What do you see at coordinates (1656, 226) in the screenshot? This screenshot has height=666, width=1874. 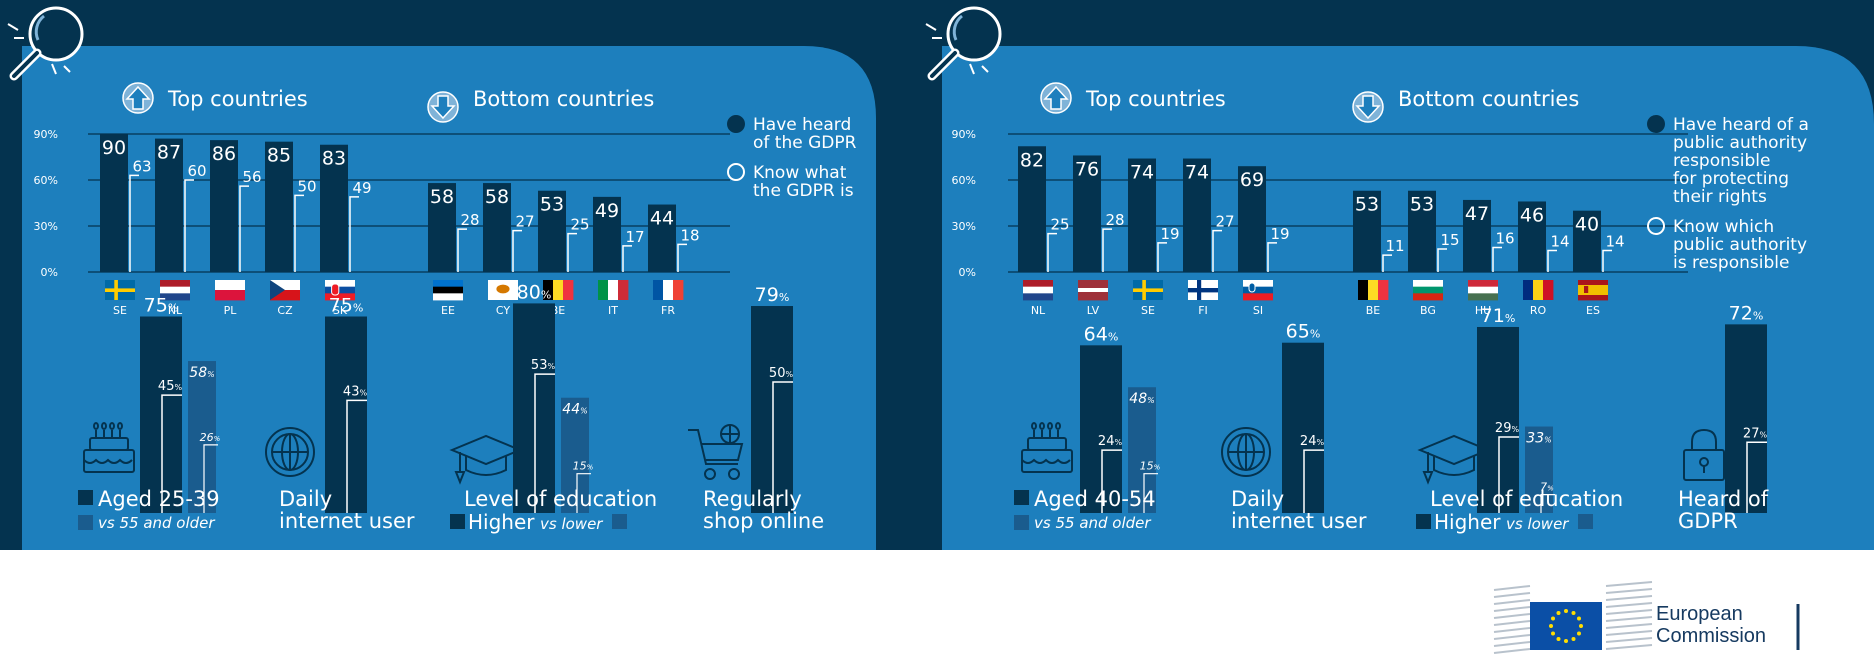 I see `legend-outline-marker` at bounding box center [1656, 226].